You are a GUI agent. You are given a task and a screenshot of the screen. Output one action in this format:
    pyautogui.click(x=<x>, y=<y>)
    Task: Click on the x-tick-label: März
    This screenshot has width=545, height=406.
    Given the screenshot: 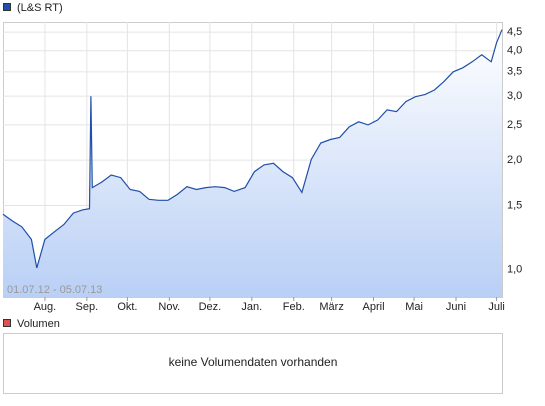 What is the action you would take?
    pyautogui.click(x=331, y=307)
    